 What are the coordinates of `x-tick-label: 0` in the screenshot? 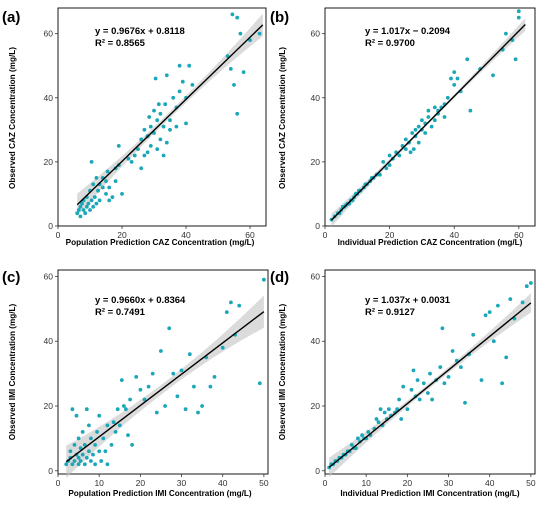 It's located at (58, 235).